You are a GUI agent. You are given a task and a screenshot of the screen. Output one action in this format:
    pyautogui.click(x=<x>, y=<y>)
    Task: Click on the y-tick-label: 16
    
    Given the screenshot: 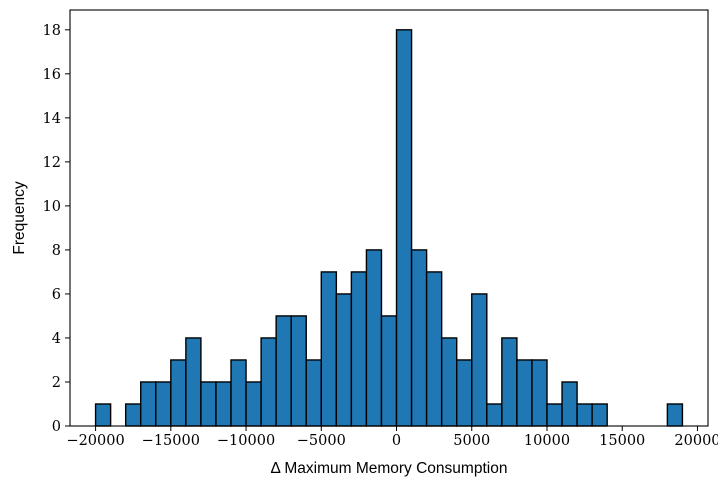 What is the action you would take?
    pyautogui.click(x=52, y=75)
    